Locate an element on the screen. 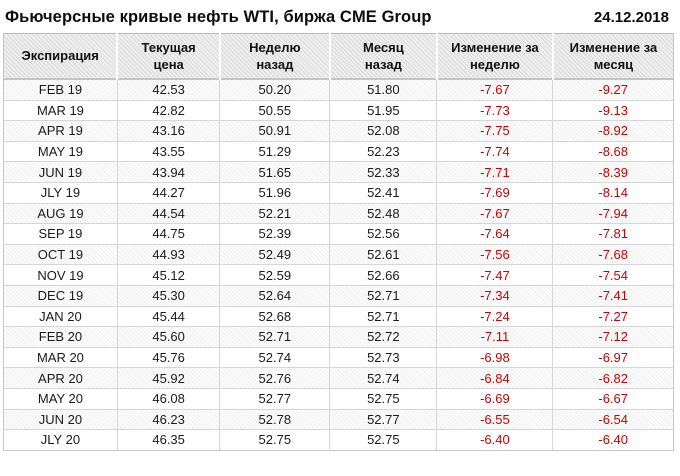 The width and height of the screenshot is (680, 476). table-cell: 52.72 is located at coordinates (383, 337).